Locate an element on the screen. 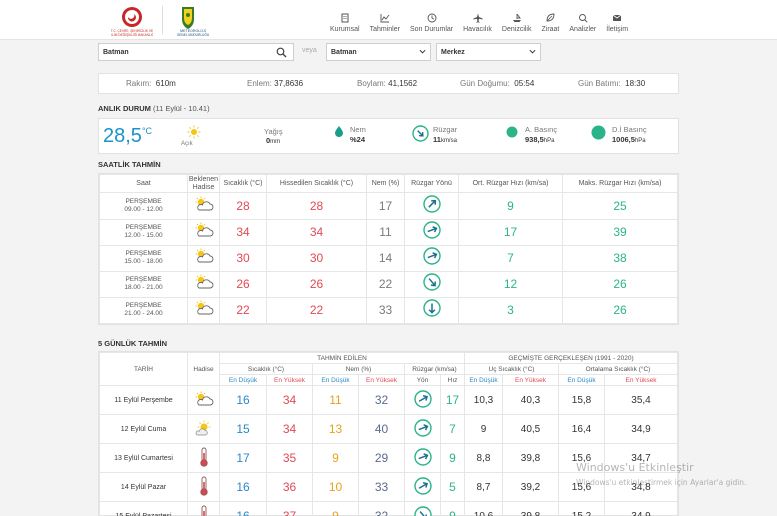  feels-like-cell: 26 is located at coordinates (316, 284).